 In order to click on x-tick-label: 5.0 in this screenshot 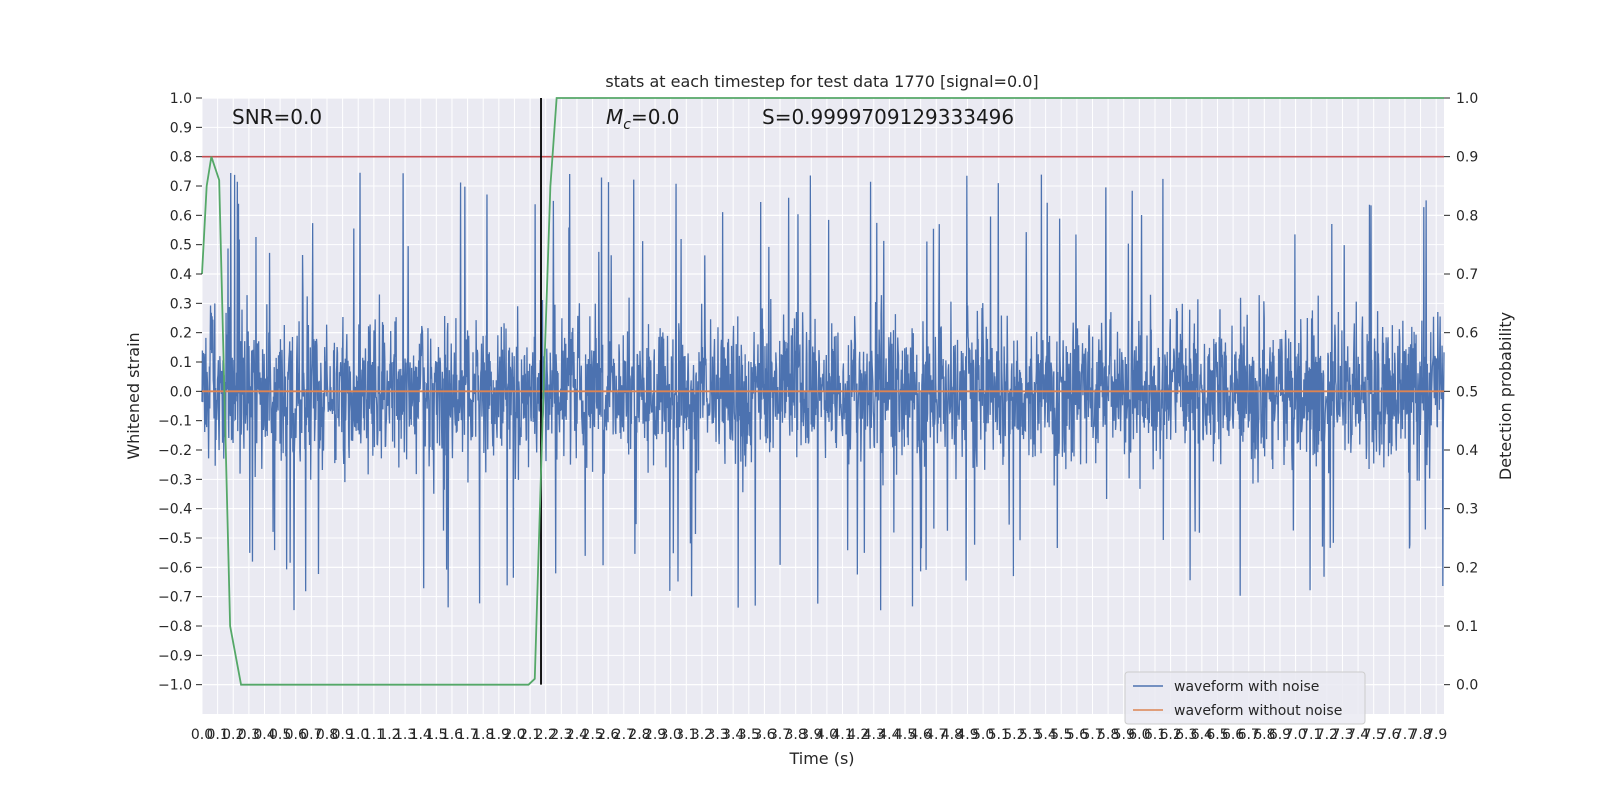, I will do `click(983, 735)`.